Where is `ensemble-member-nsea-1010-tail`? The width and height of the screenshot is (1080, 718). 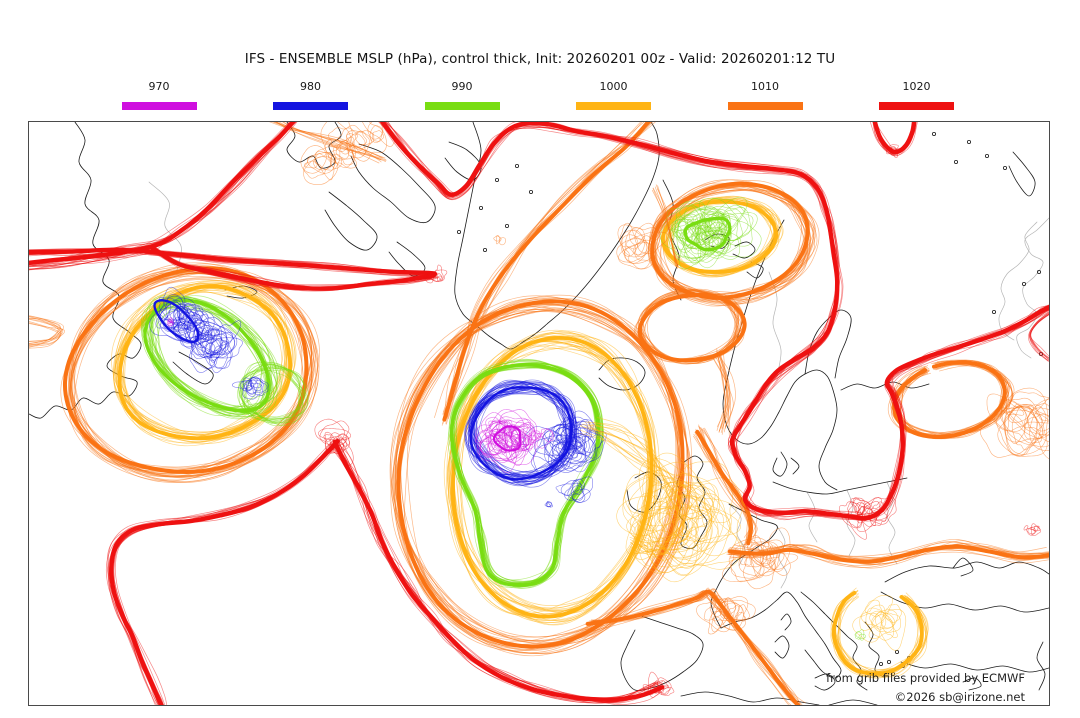
ensemble-member-nsea-1010-tail is located at coordinates (726, 394).